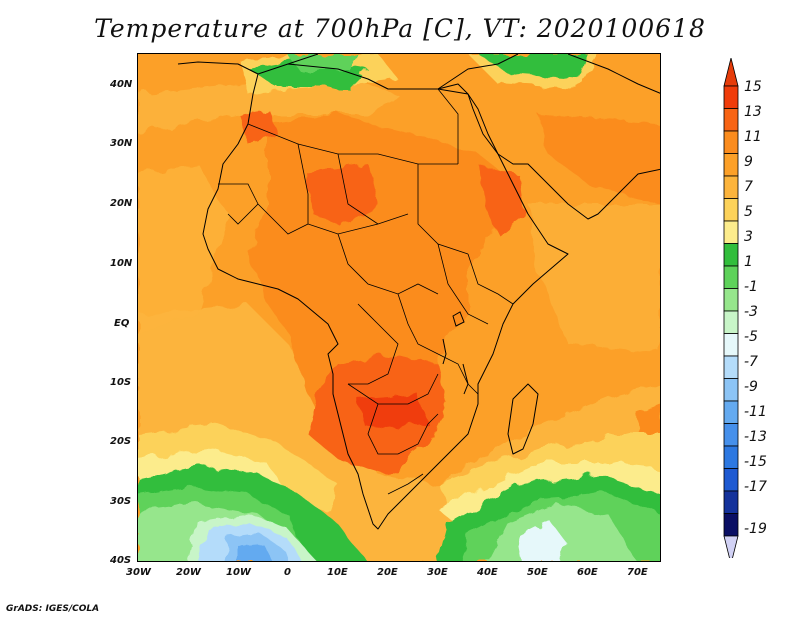 The width and height of the screenshot is (800, 618). What do you see at coordinates (599, 159) in the screenshot?
I see `field-11-to-13-arabia` at bounding box center [599, 159].